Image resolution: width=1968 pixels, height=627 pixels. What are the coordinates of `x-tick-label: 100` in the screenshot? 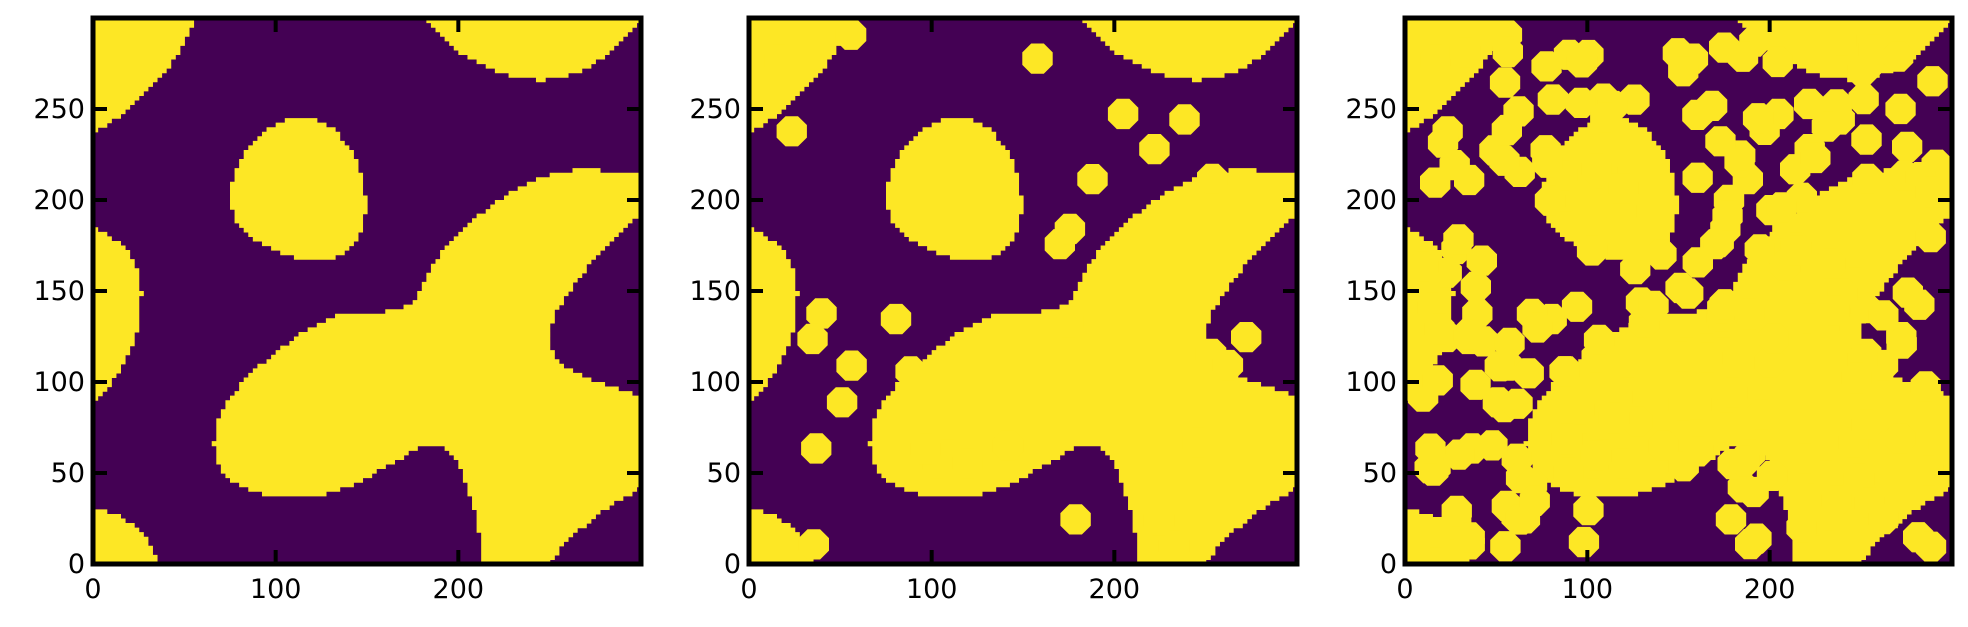 It's located at (276, 589).